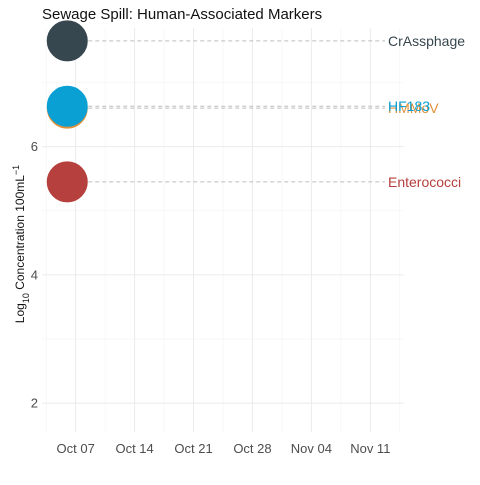  I want to click on y-tick-label: 4, so click(34, 274).